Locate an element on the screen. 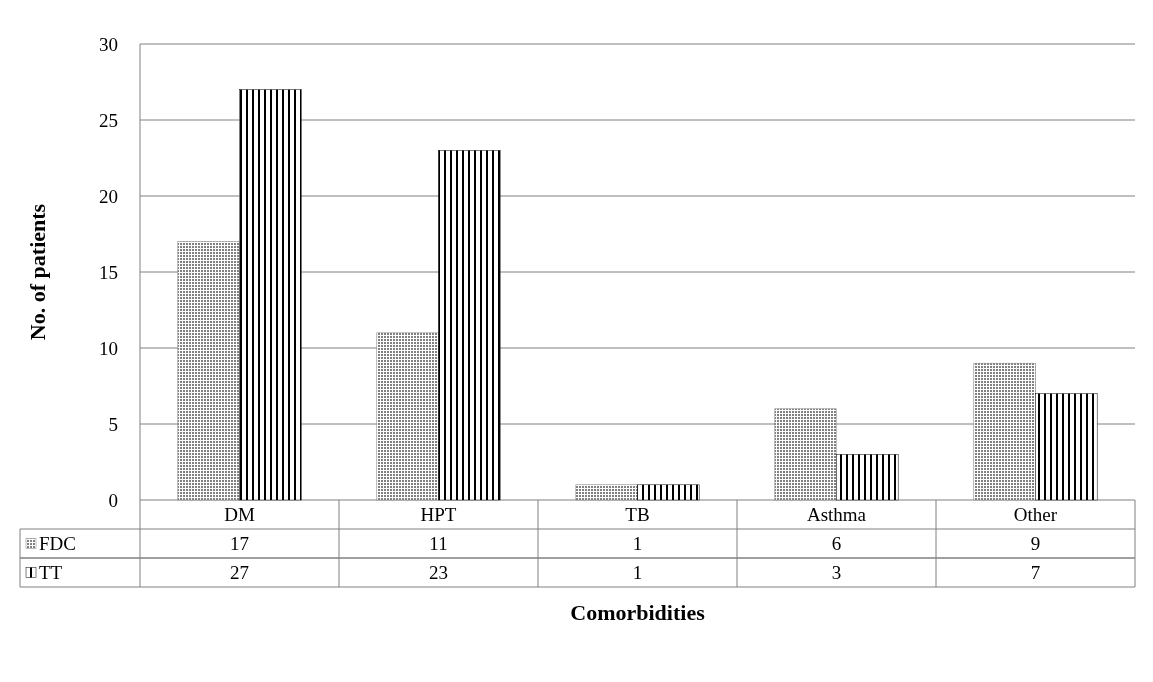 The image size is (1153, 682). data-label: 11 is located at coordinates (438, 544).